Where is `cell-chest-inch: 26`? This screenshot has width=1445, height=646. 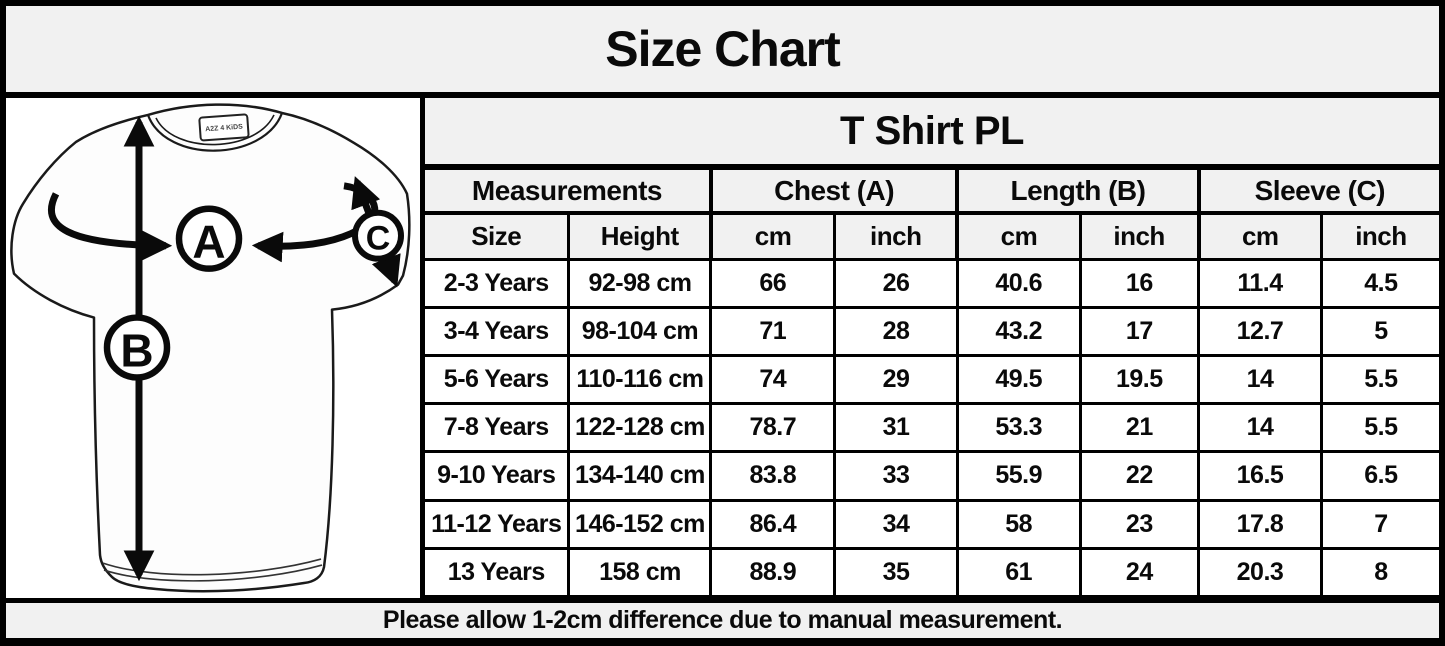 cell-chest-inch: 26 is located at coordinates (896, 283).